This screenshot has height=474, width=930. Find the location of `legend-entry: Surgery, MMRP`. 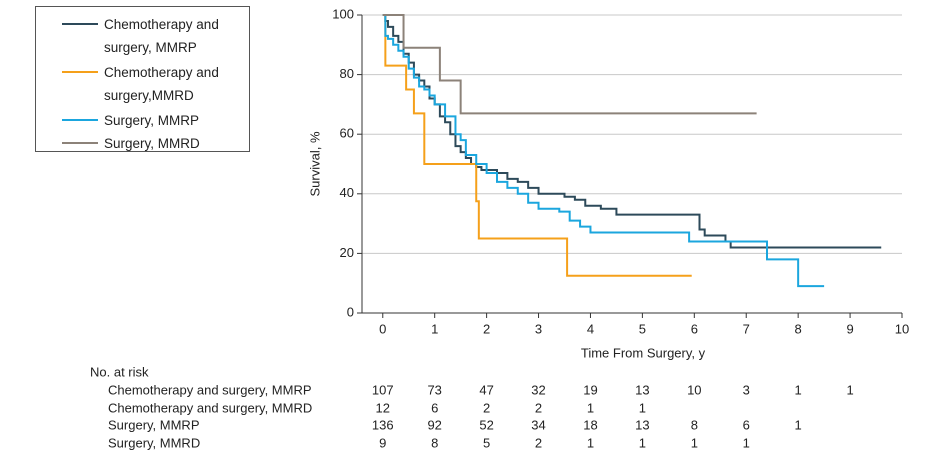

legend-entry: Surgery, MMRP is located at coordinates (140, 120).